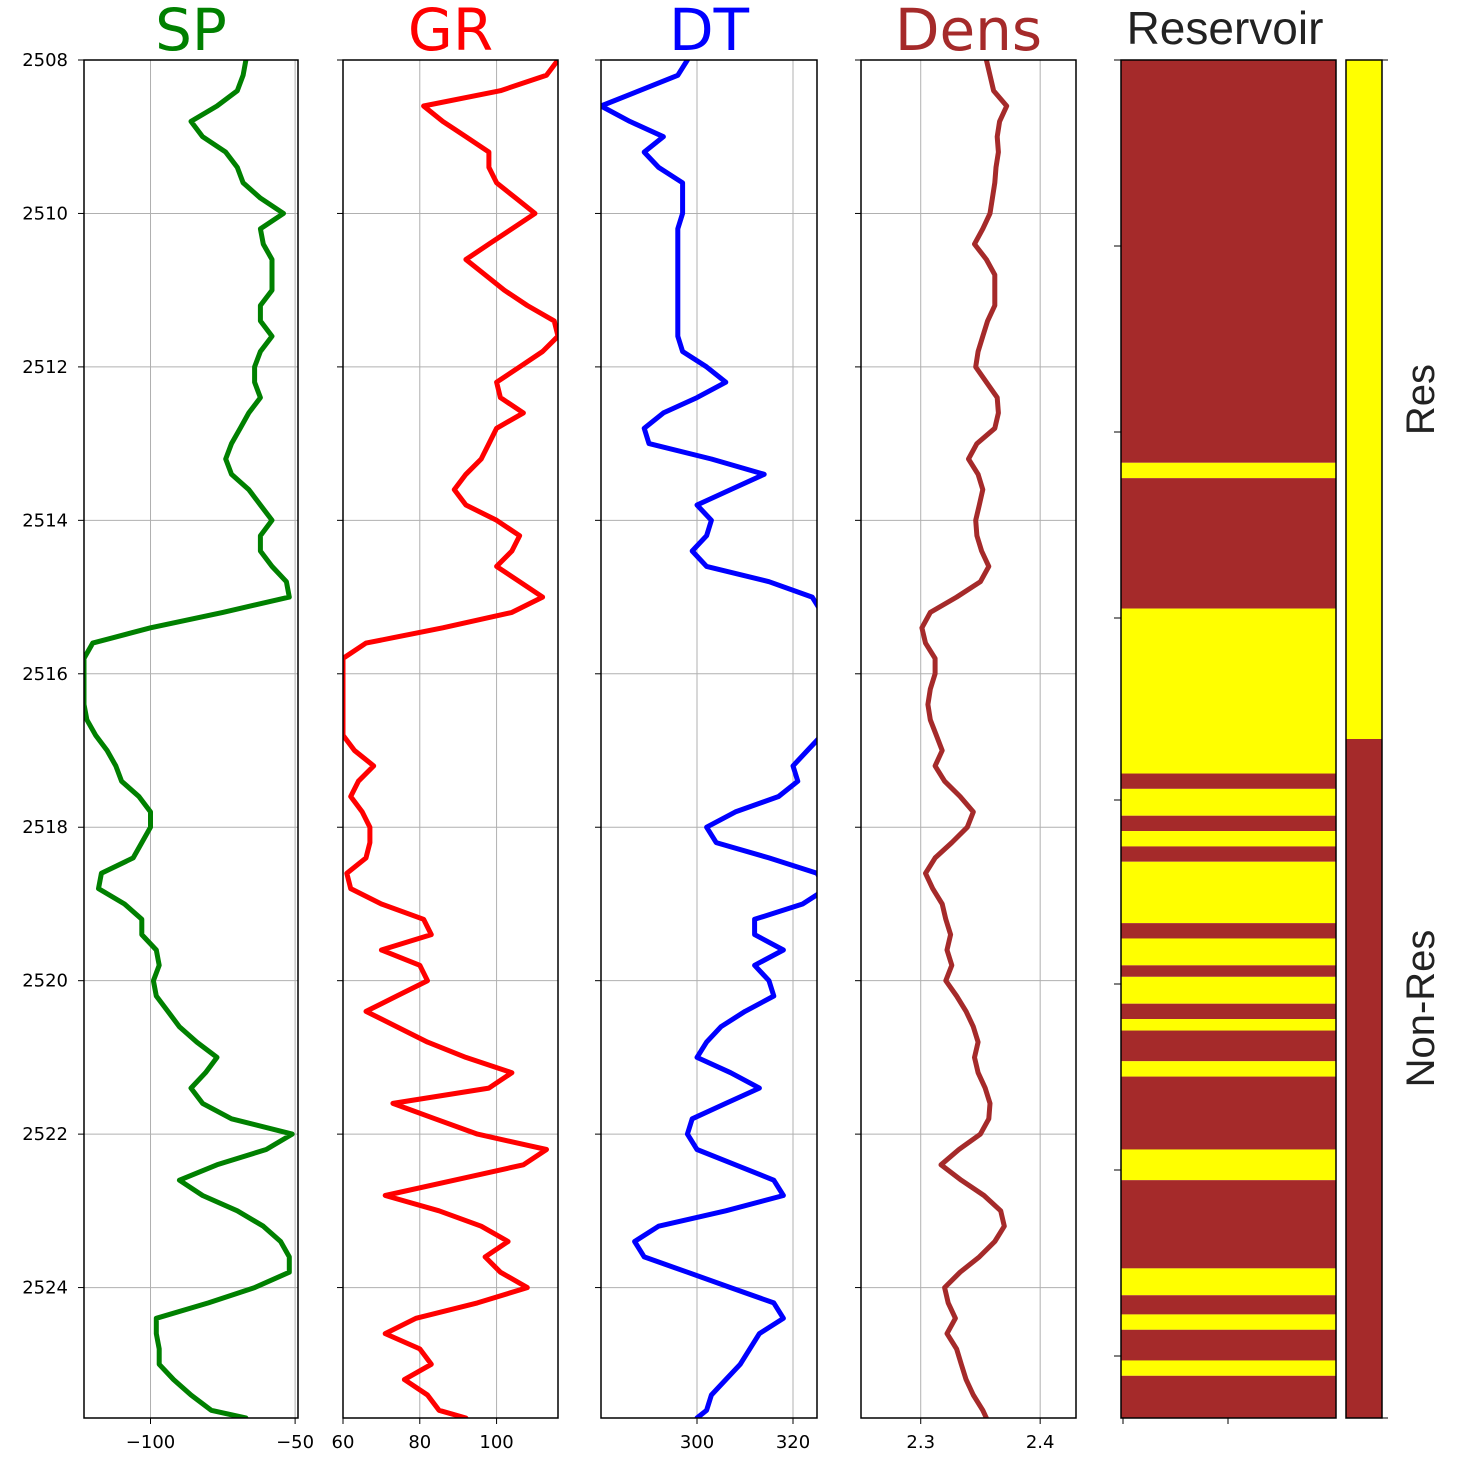  I want to click on axes-frame-gr, so click(450, 739).